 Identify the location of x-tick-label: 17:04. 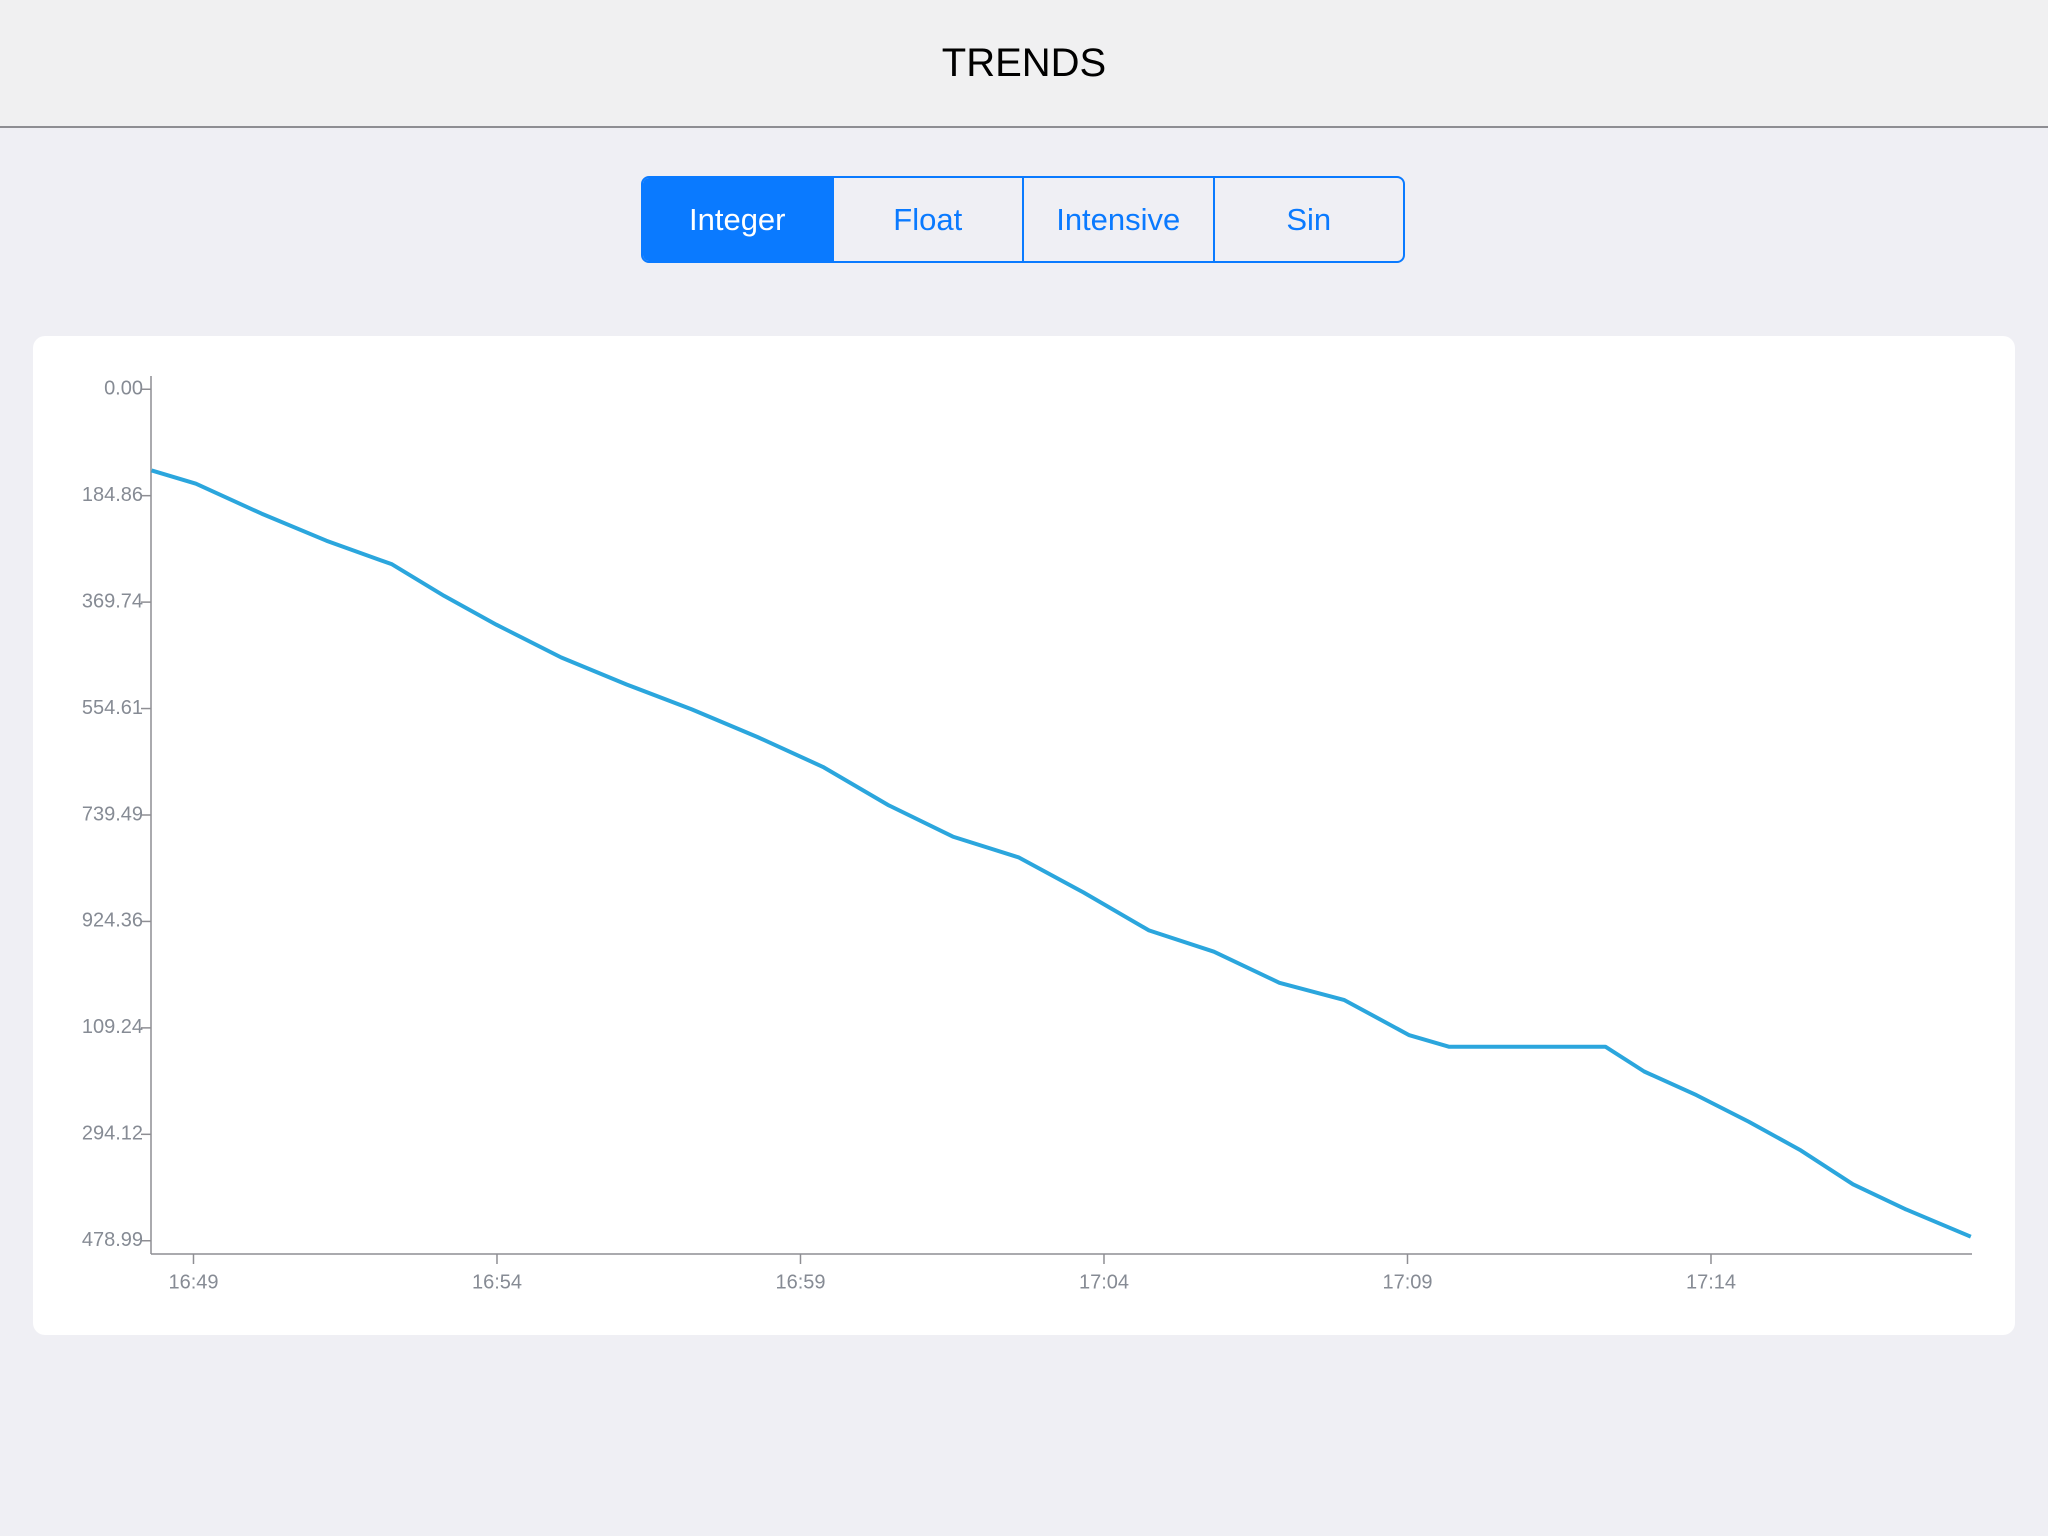
(1104, 1282).